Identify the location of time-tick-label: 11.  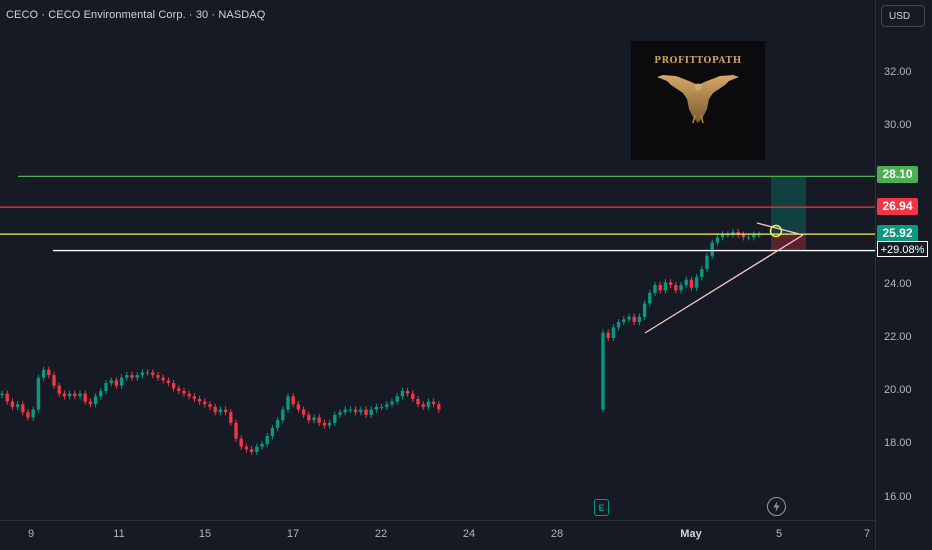
(119, 534).